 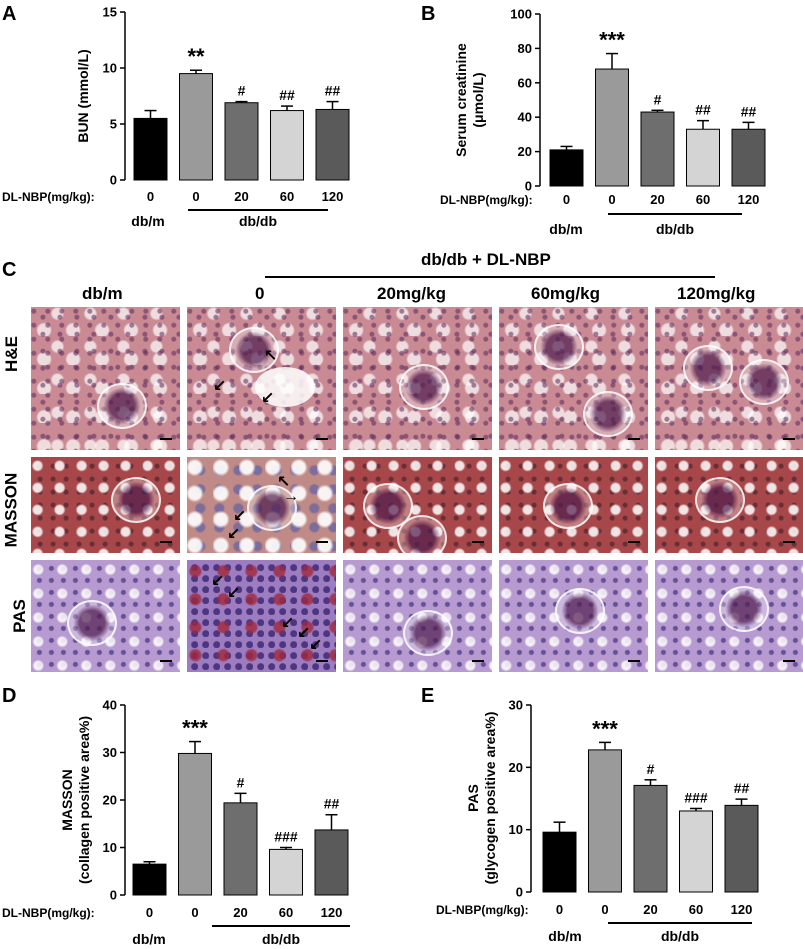 I want to click on column-label-20: 20mg/kg, so click(x=411, y=293).